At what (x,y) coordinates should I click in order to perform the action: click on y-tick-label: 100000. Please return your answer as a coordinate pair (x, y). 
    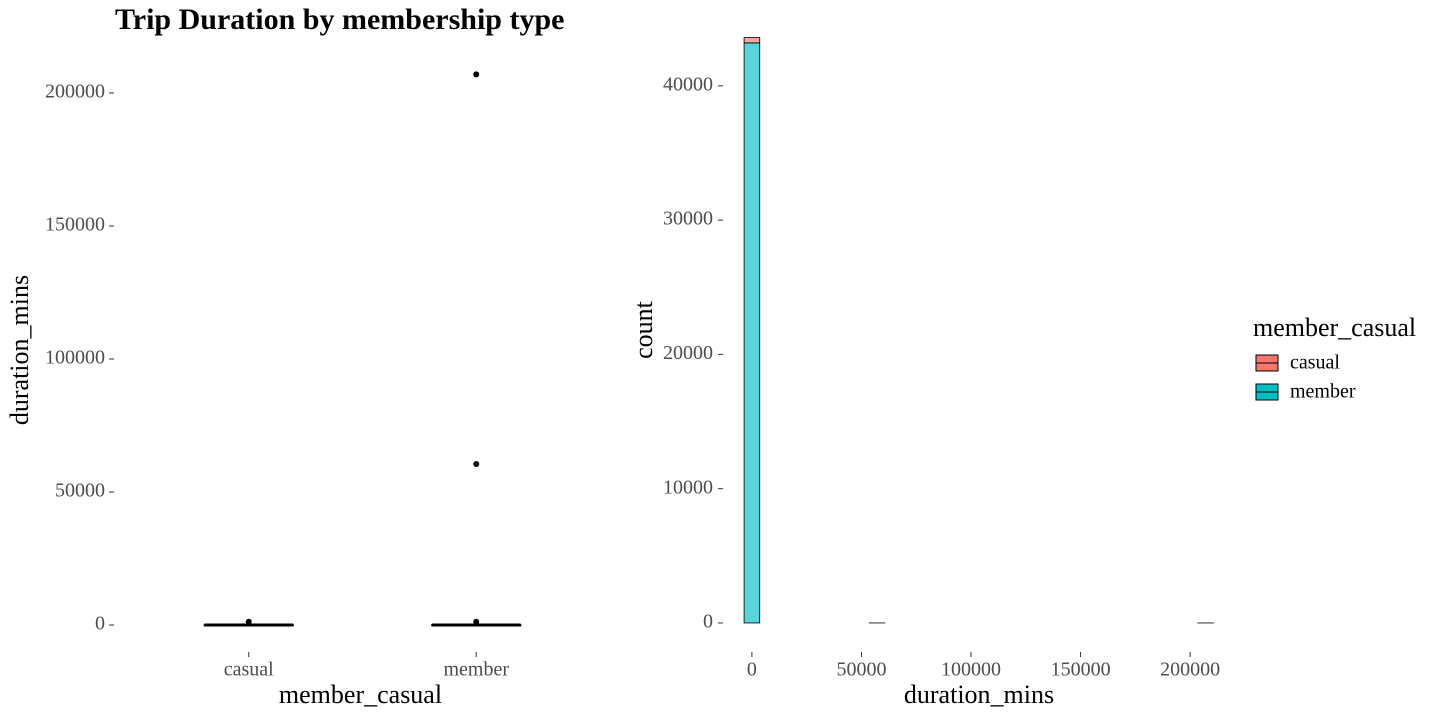
    Looking at the image, I should click on (75, 358).